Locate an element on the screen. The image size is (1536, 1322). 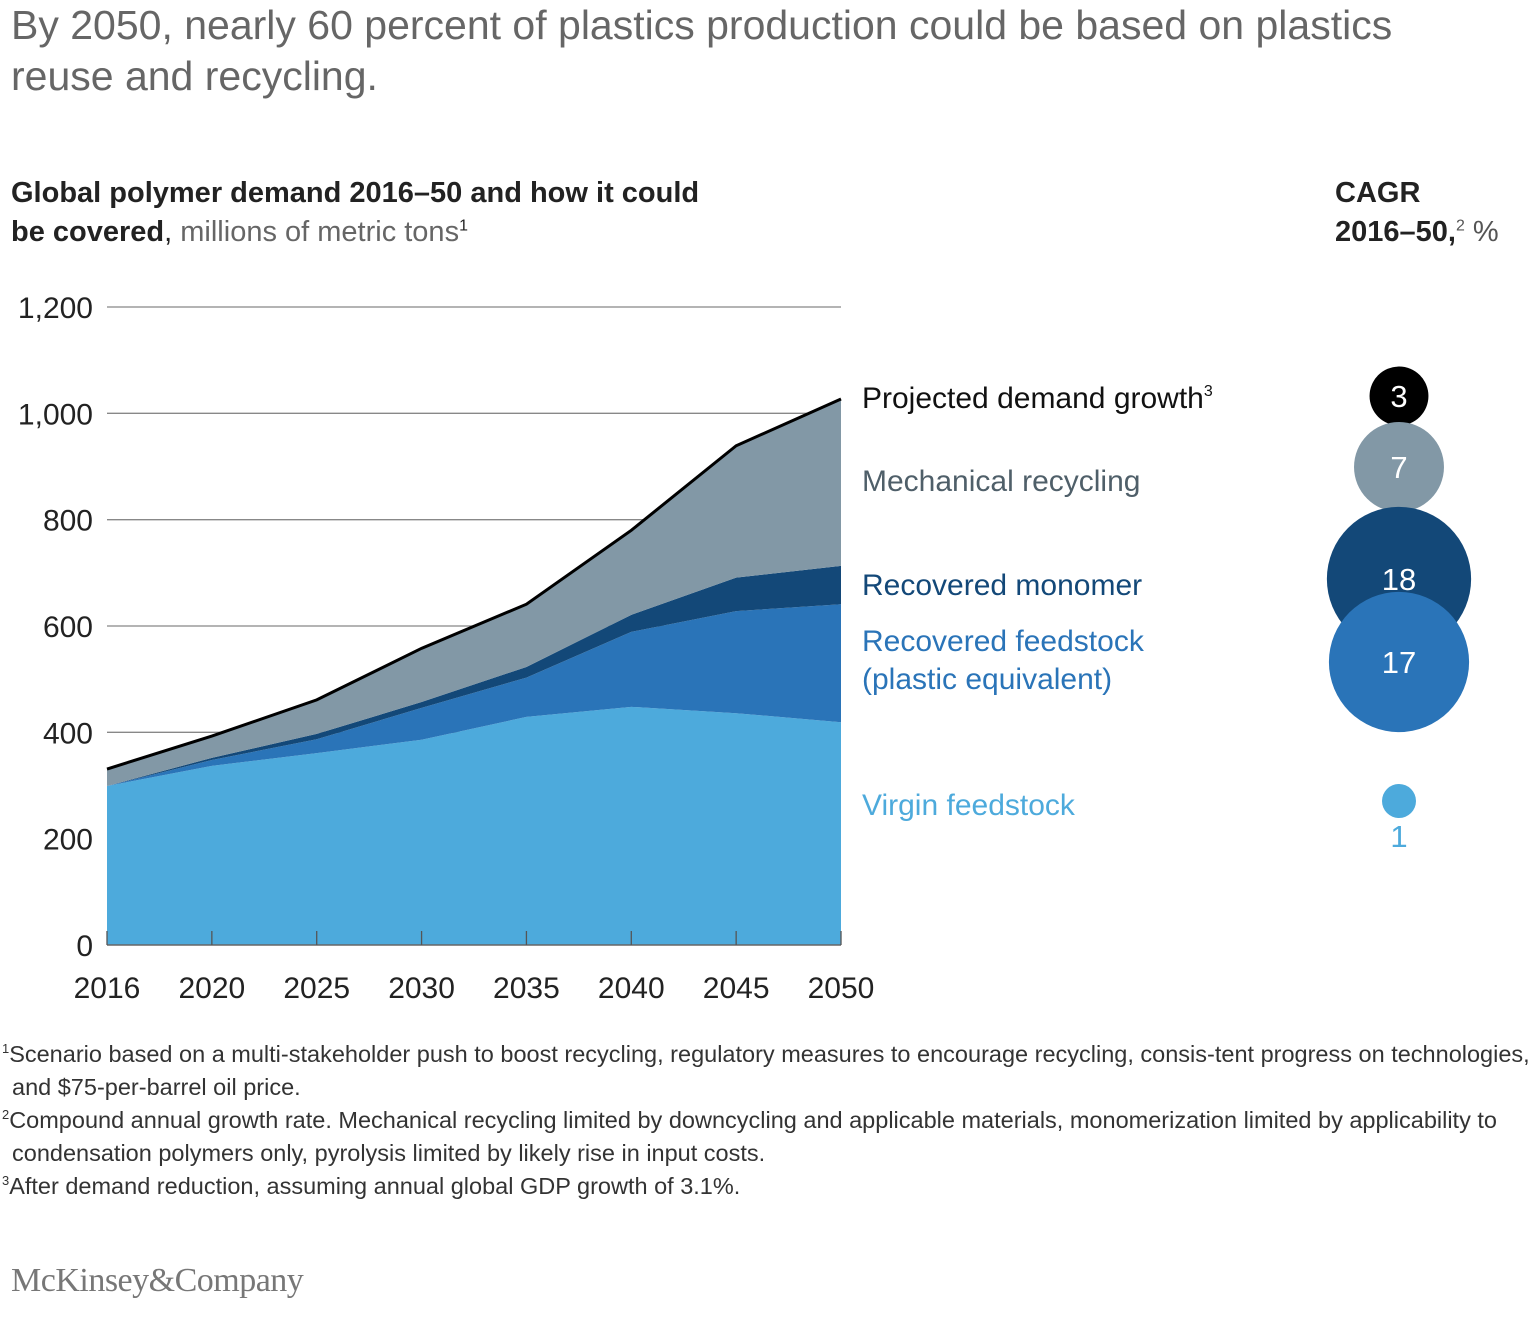
mckinsey-logo: McKinsey&Company is located at coordinates (157, 1280).